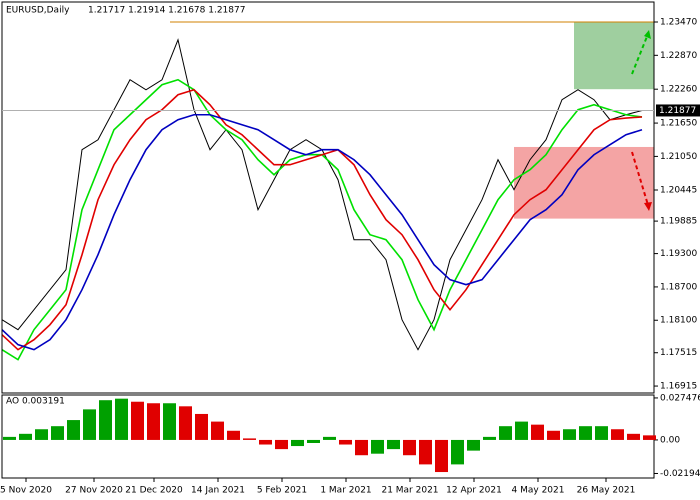 The height and width of the screenshot is (500, 700). I want to click on x-tick-label: 5 Nov 2020, so click(26, 491).